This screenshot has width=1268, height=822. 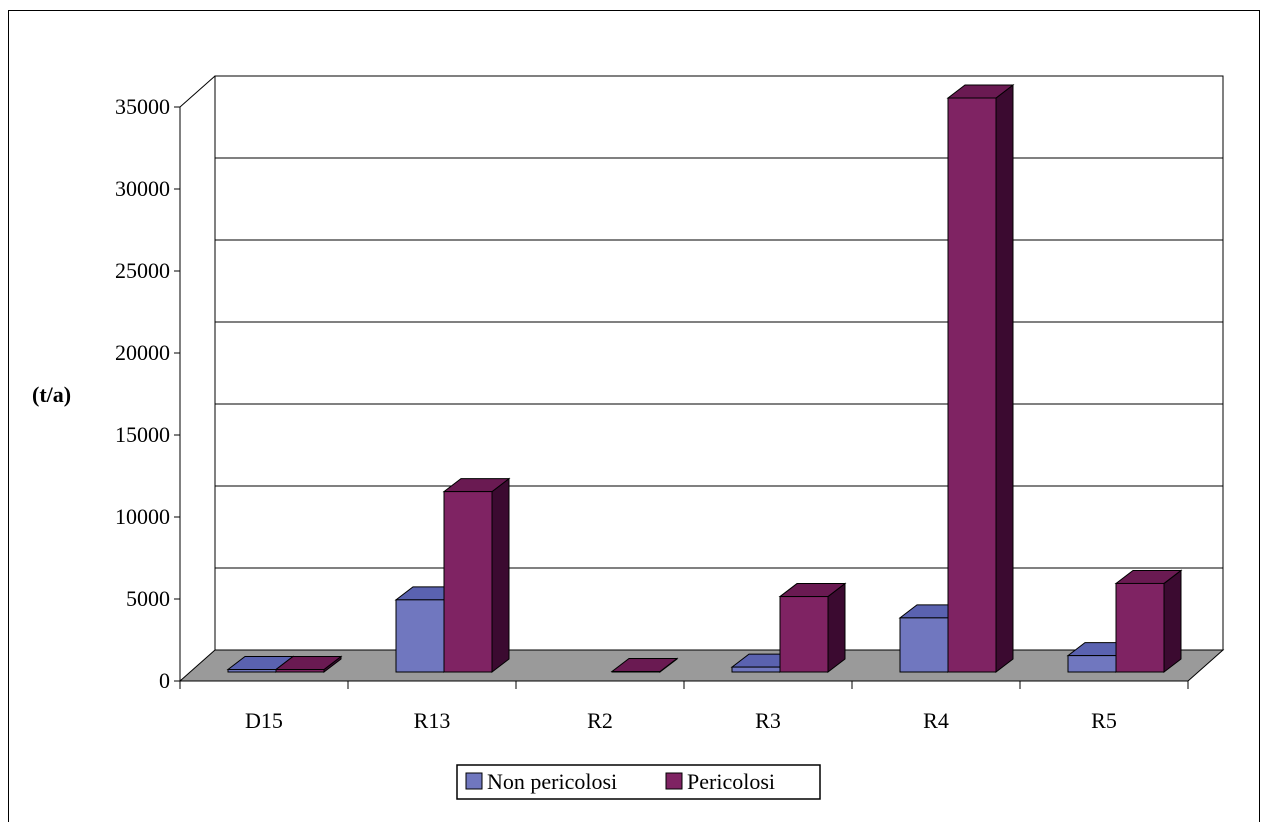 I want to click on y-tick-label: 20000, so click(x=142, y=352).